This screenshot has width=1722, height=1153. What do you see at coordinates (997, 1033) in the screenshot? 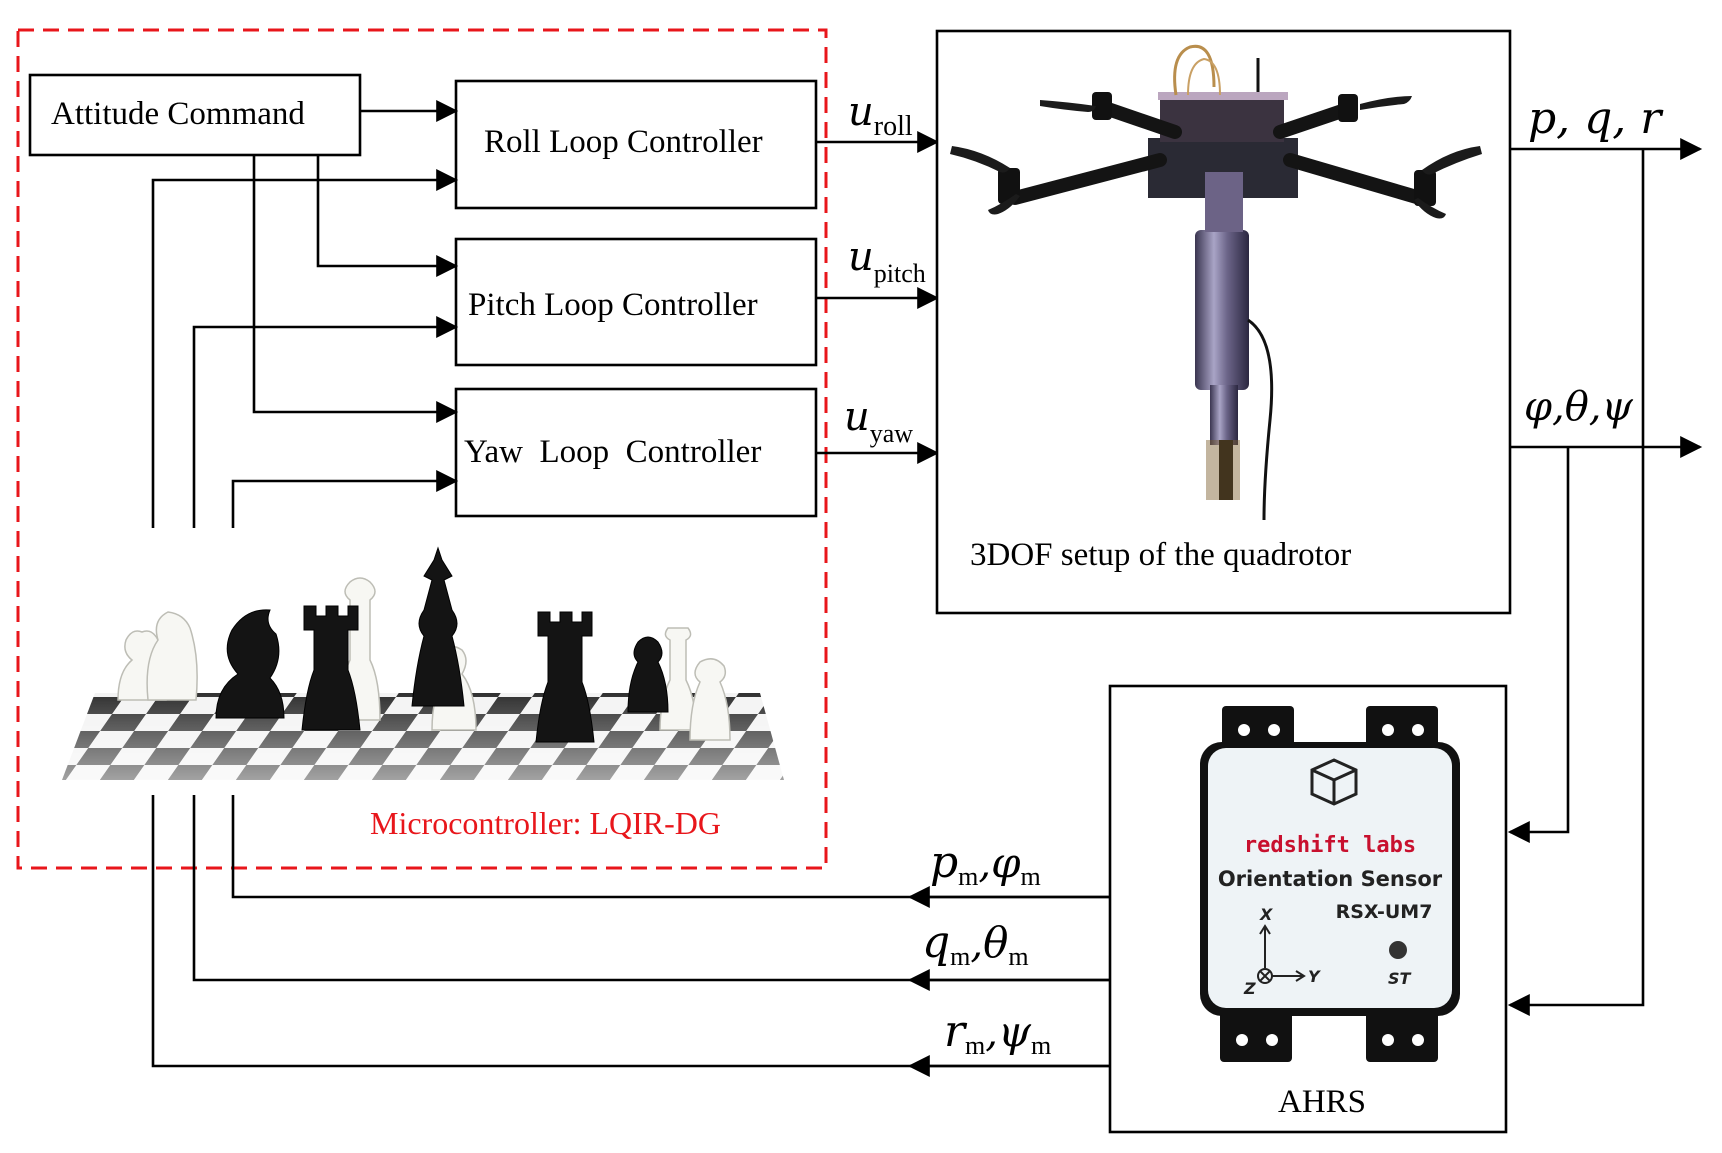
I see `rm-psim-label: rm,ψm` at bounding box center [997, 1033].